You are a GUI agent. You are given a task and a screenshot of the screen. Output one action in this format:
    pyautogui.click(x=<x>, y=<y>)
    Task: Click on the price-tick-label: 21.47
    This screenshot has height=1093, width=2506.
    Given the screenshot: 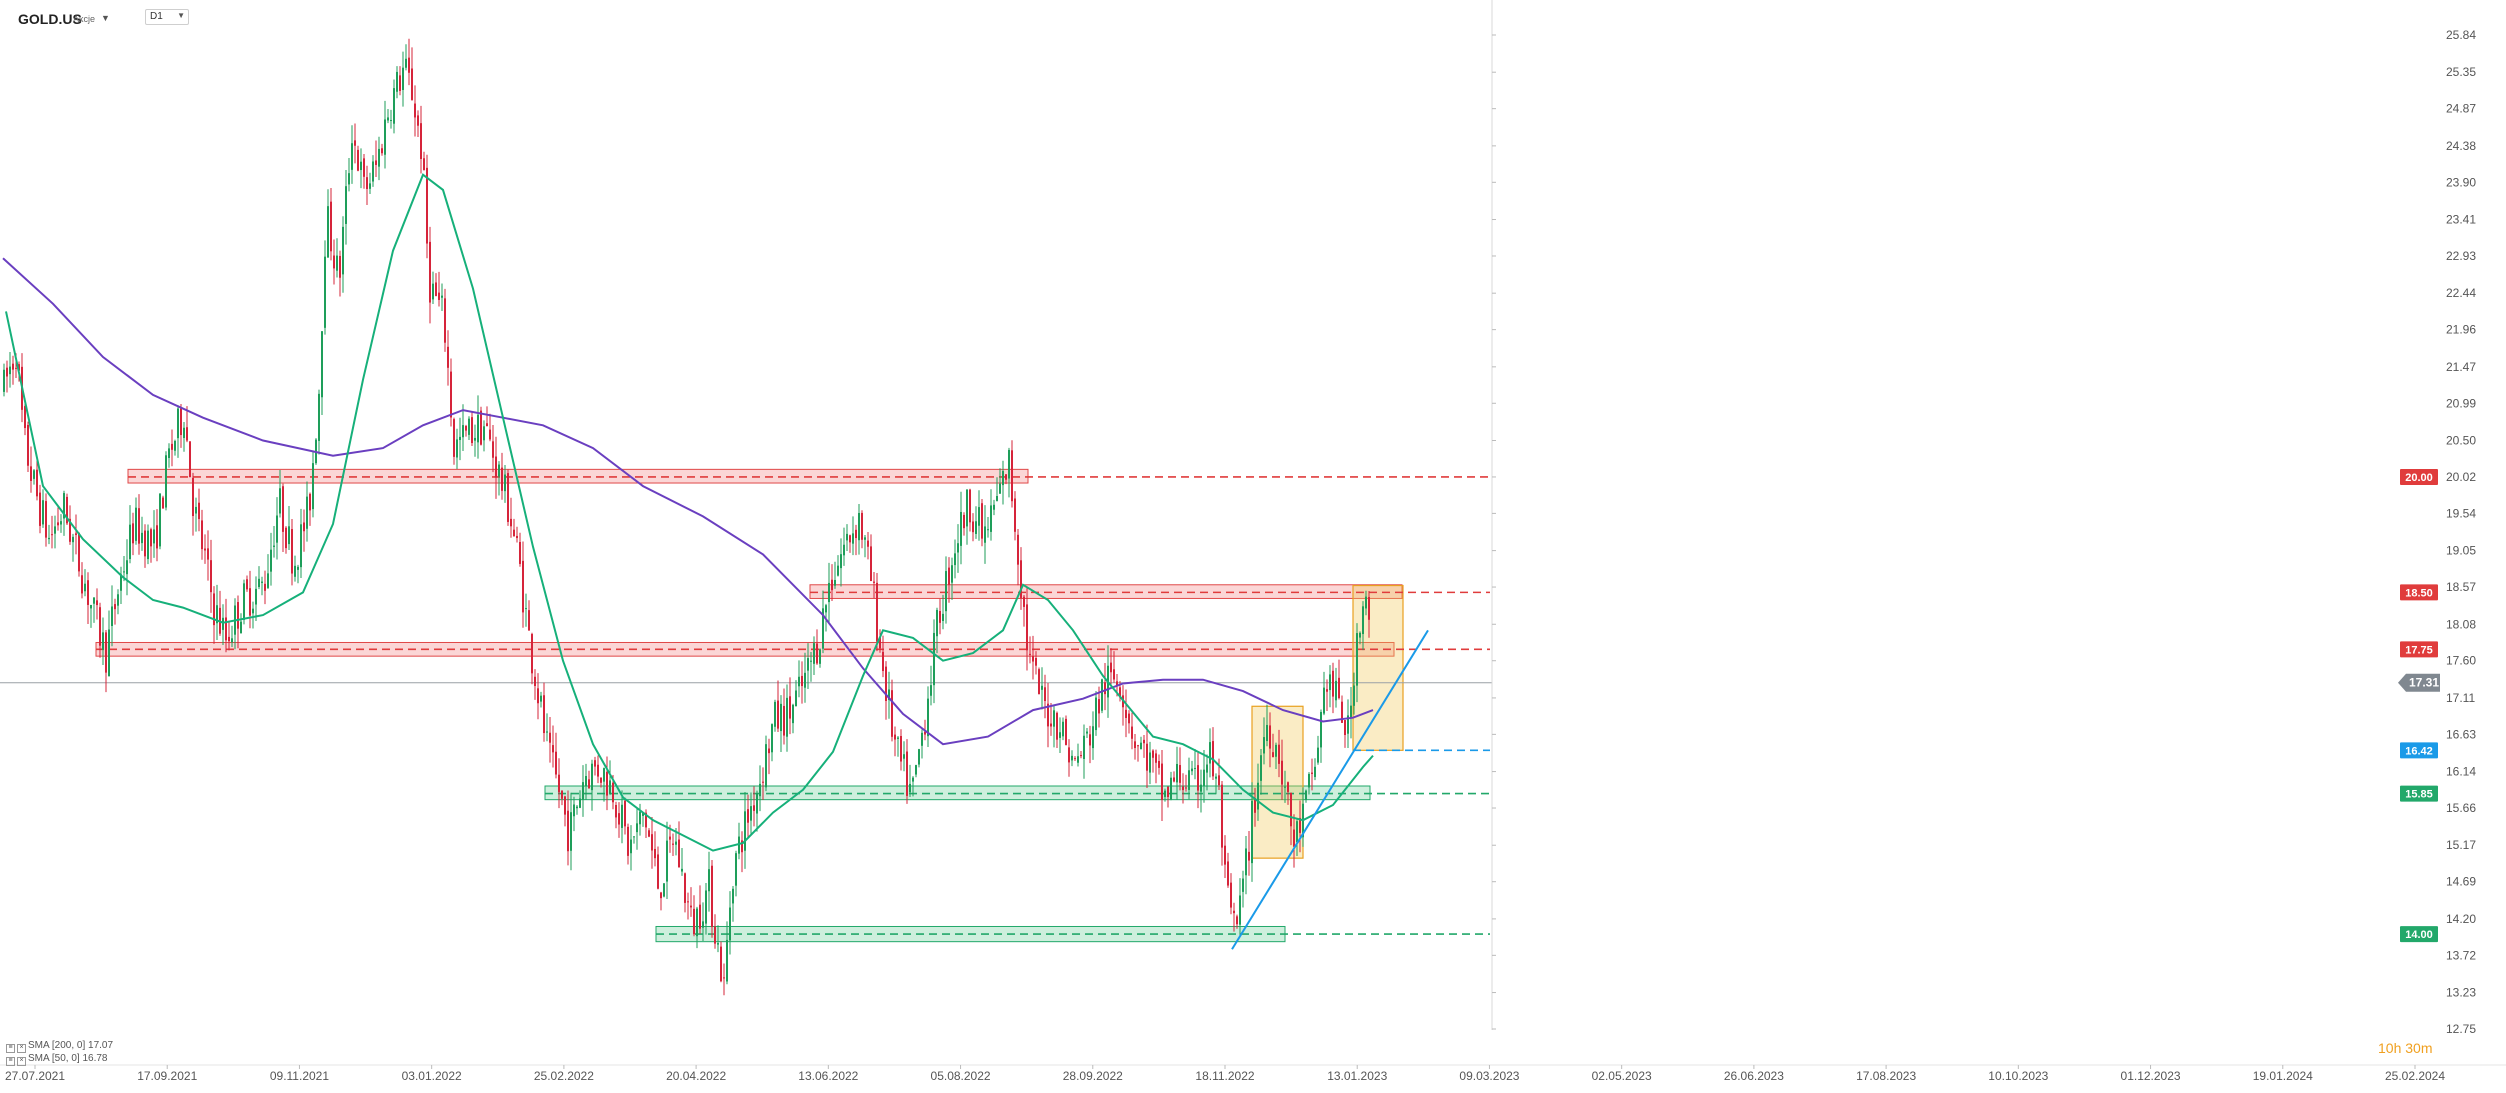 What is the action you would take?
    pyautogui.click(x=2461, y=367)
    